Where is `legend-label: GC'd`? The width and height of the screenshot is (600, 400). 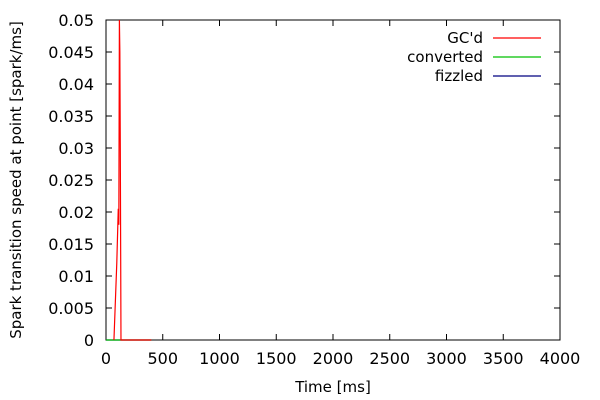
legend-label: GC'd is located at coordinates (465, 38).